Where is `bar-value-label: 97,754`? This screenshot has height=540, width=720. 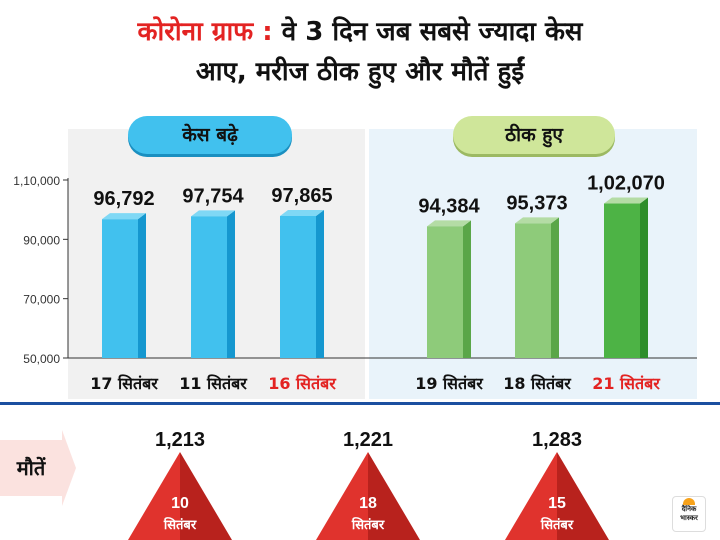 bar-value-label: 97,754 is located at coordinates (213, 196).